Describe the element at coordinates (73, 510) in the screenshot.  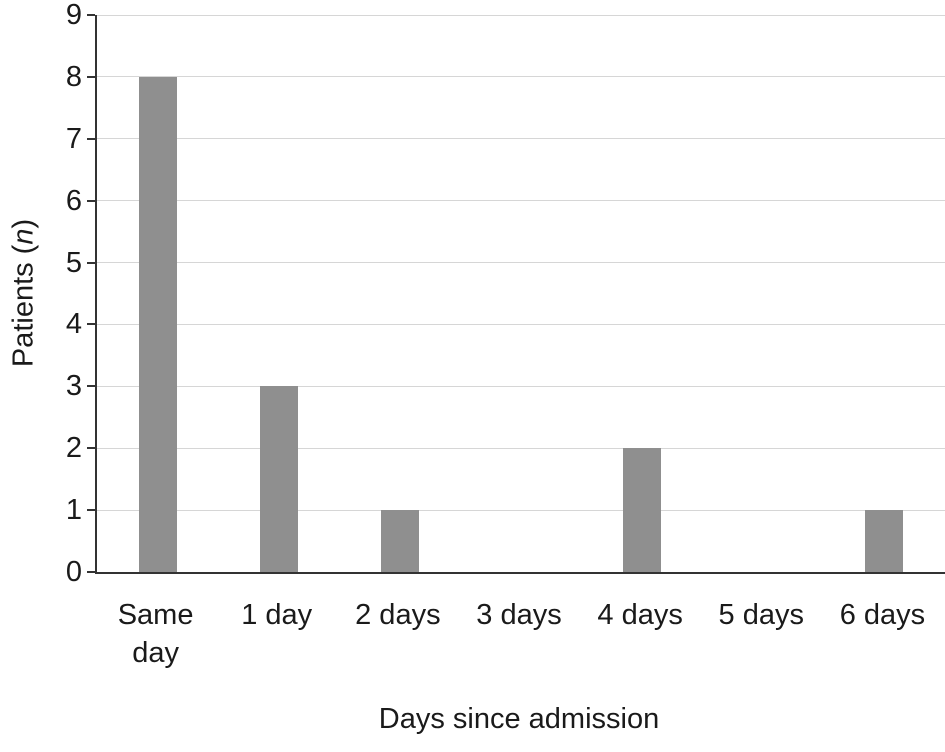
I see `y-tick-label: 1` at that location.